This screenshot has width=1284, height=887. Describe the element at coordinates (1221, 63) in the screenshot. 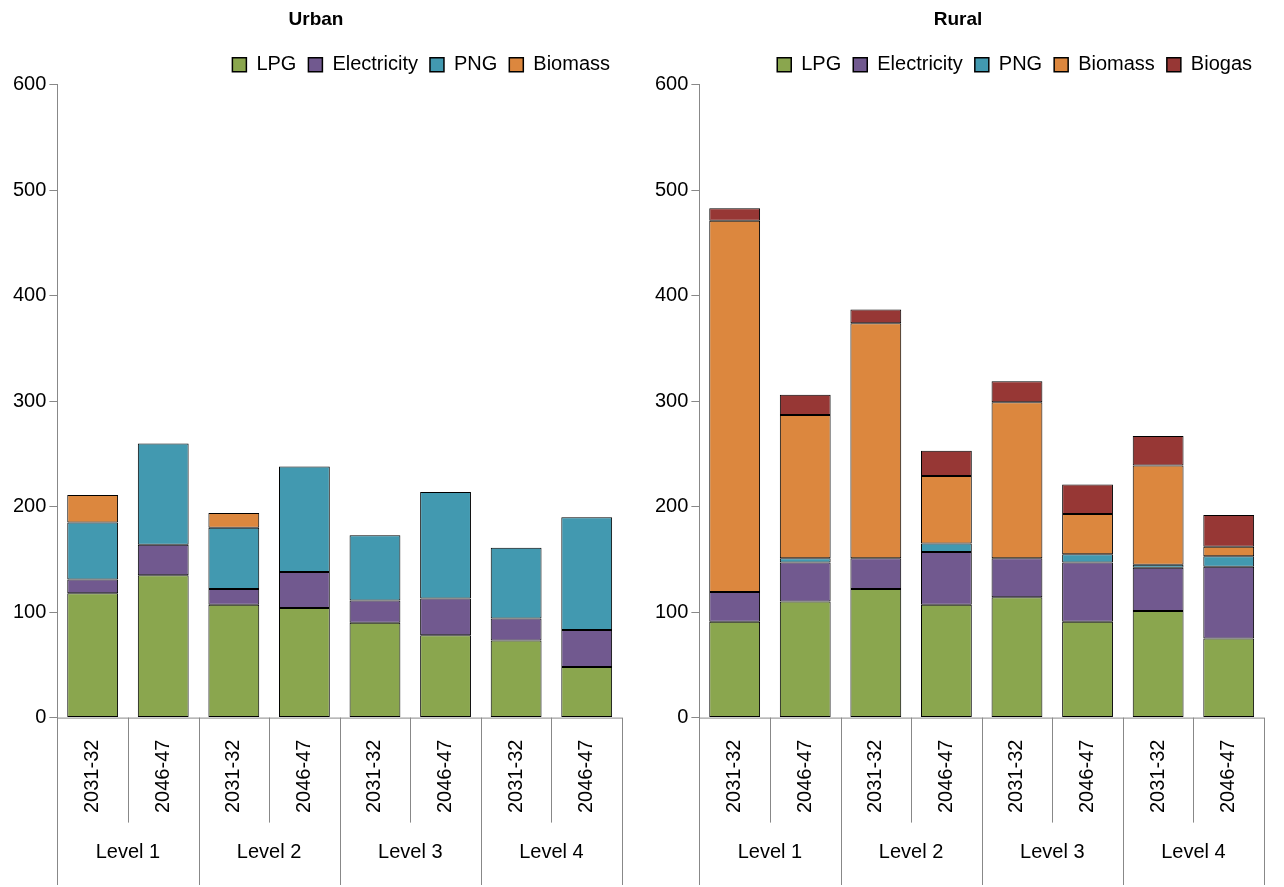

I see `legend-label: Biogas` at that location.